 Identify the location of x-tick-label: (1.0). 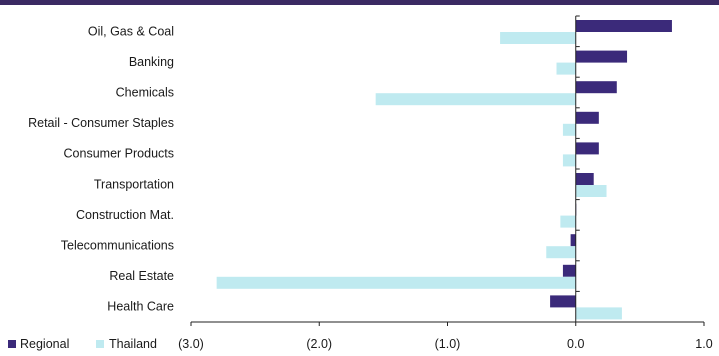
(448, 344).